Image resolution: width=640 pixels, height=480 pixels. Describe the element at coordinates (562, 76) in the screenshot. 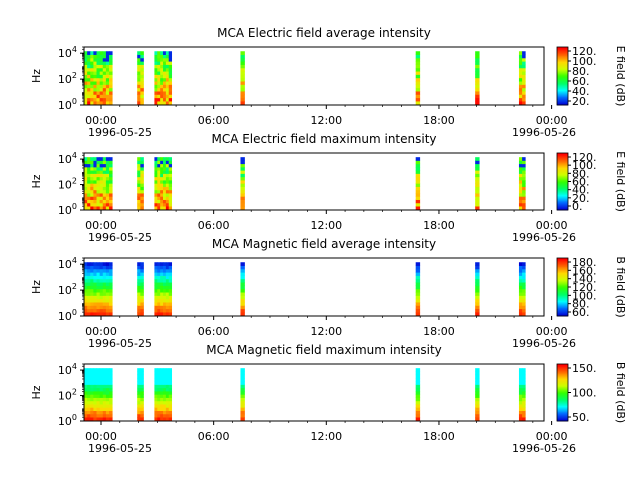

I see `colorbar-frame` at that location.